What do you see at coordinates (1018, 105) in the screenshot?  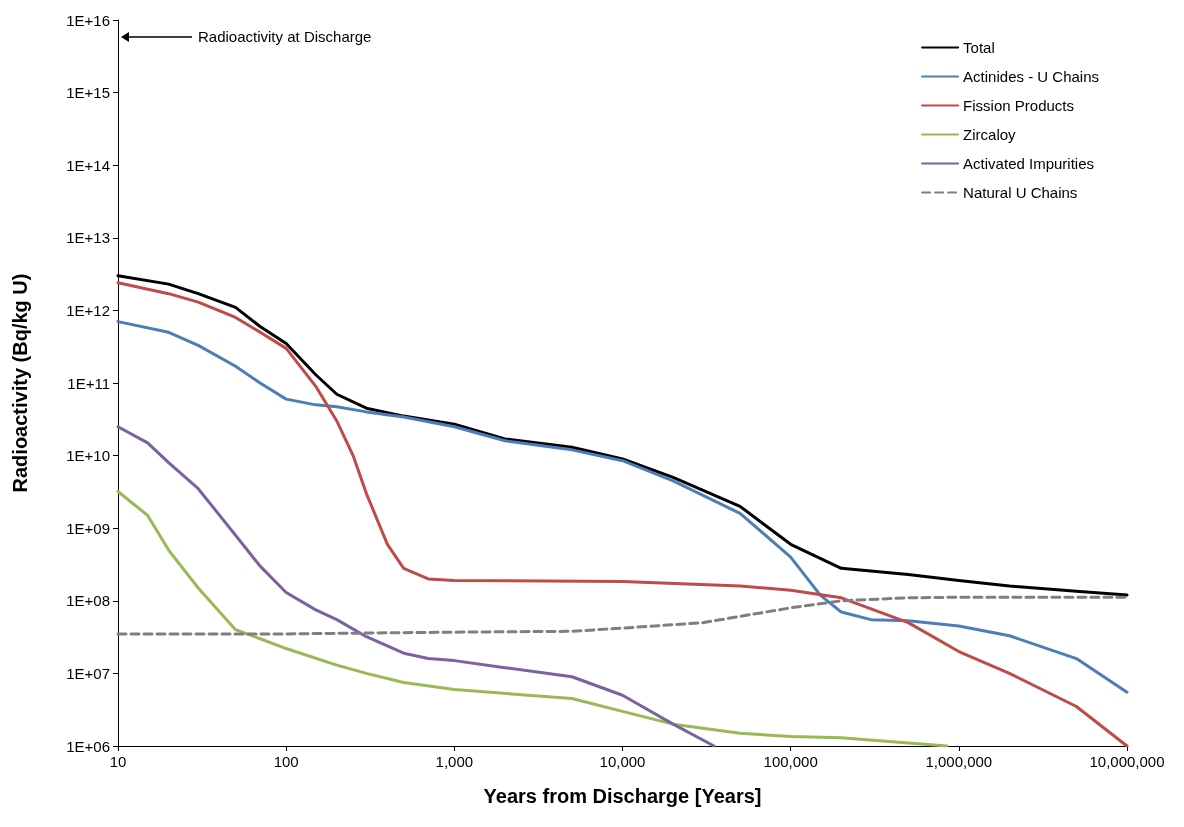 I see `legend-label: Fission Products` at bounding box center [1018, 105].